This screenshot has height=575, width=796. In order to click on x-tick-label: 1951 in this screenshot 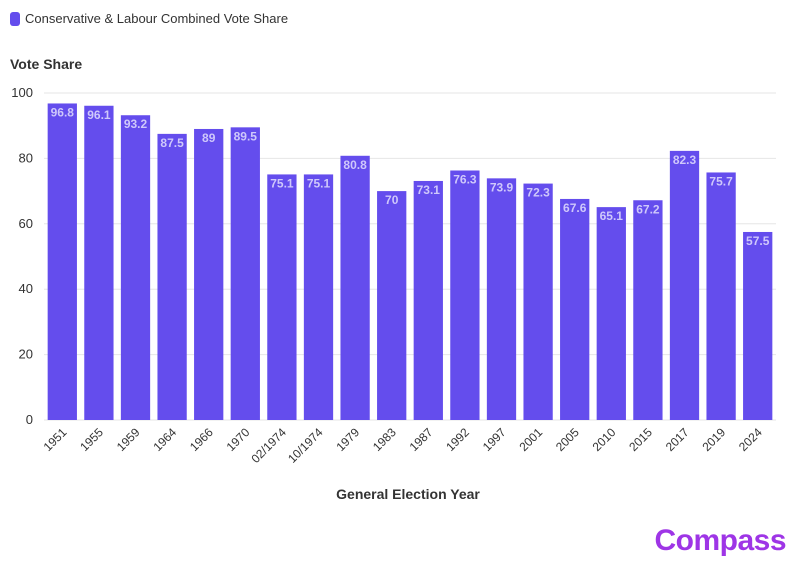, I will do `click(55, 439)`.